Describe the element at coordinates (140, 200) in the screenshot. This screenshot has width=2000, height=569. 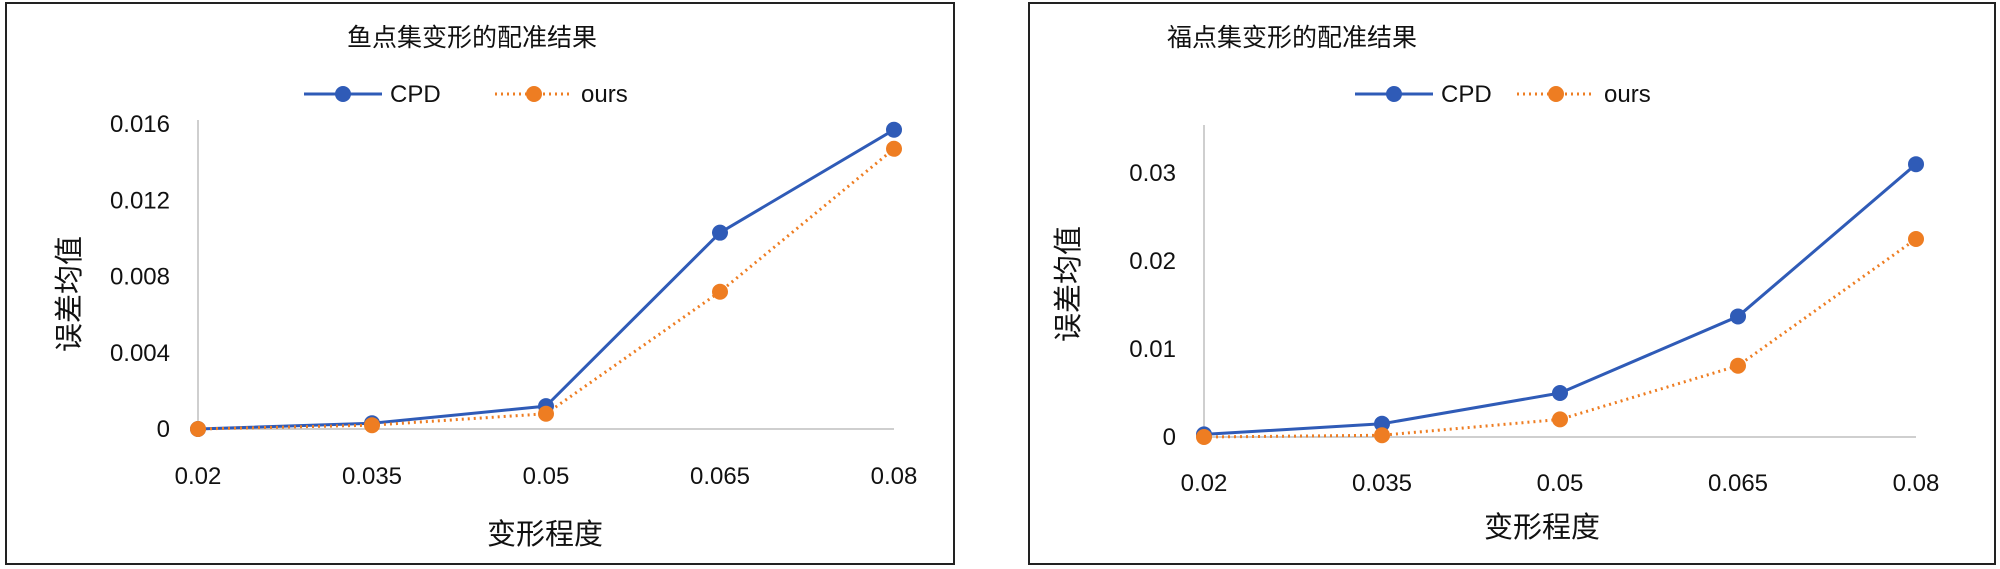
I see `y-tick-label: 0.012` at that location.